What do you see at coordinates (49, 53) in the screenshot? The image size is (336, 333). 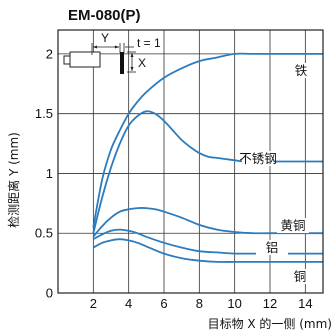 I see `y-tick-label: 2` at bounding box center [49, 53].